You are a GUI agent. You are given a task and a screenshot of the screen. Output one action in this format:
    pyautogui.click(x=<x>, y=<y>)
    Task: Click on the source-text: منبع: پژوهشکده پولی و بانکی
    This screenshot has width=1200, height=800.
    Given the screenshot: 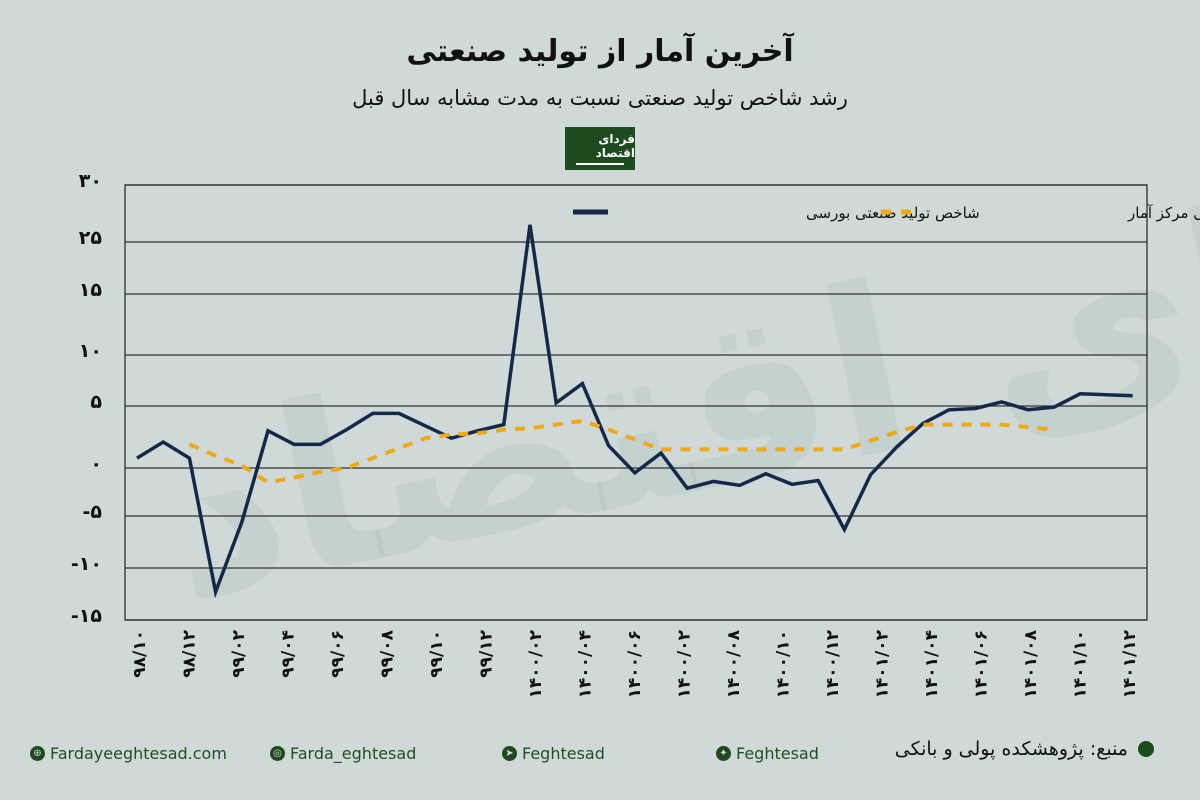 What is the action you would take?
    pyautogui.click(x=1011, y=749)
    